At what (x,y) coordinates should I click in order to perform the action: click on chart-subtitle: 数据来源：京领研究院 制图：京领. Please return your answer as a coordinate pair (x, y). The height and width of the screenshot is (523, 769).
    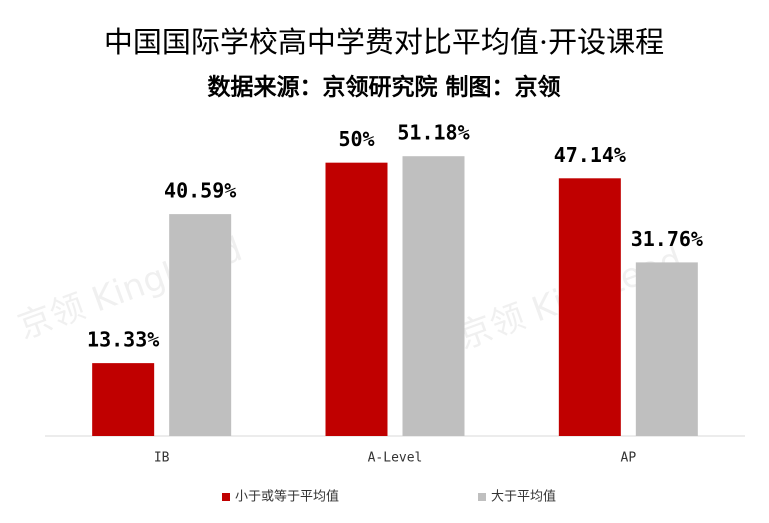
    Looking at the image, I should click on (383, 87).